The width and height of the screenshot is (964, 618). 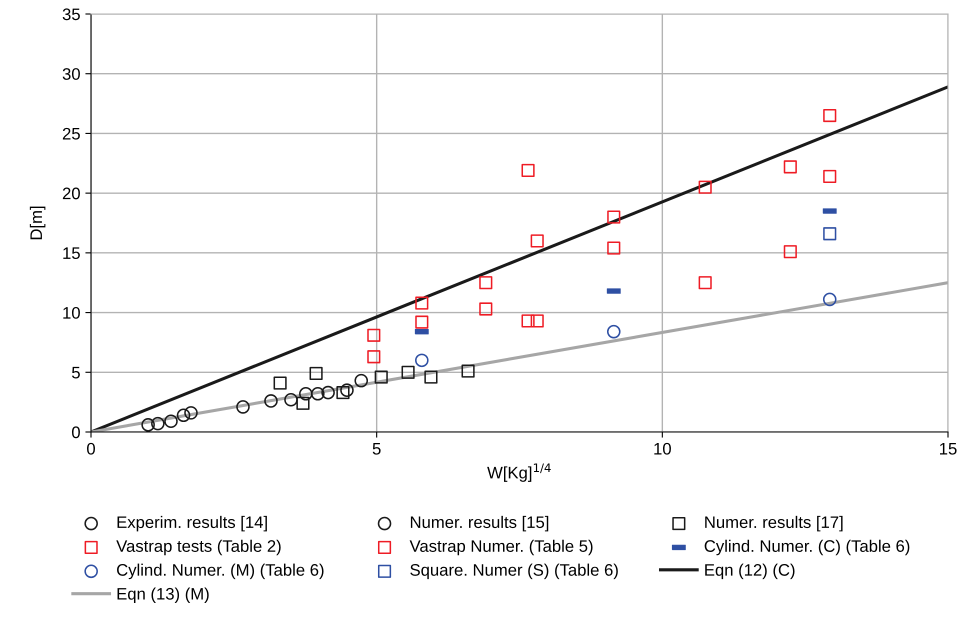 I want to click on y-tick-label: 20, so click(x=71, y=194).